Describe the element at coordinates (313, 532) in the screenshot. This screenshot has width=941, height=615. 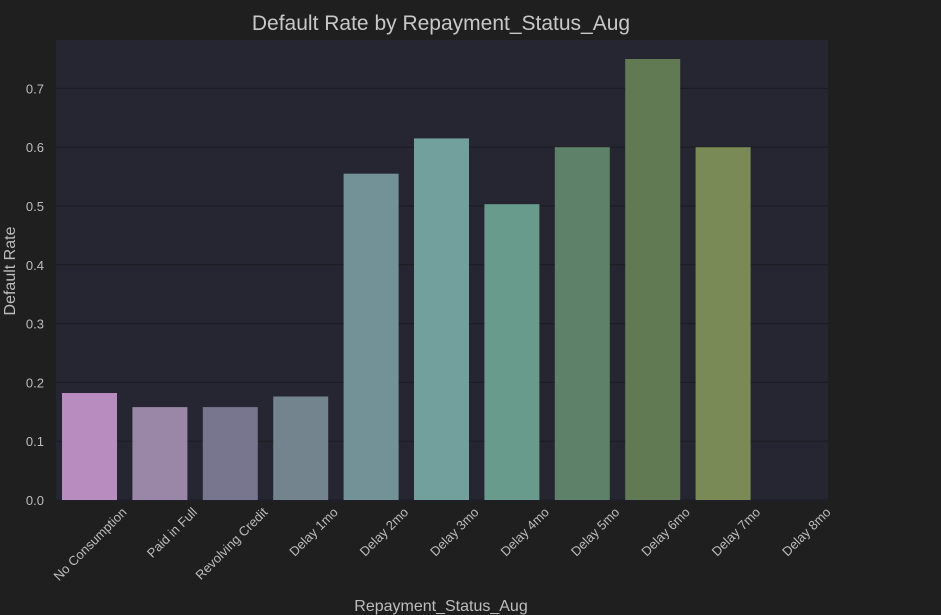
I see `x-tick-label: Delay 1mo` at that location.